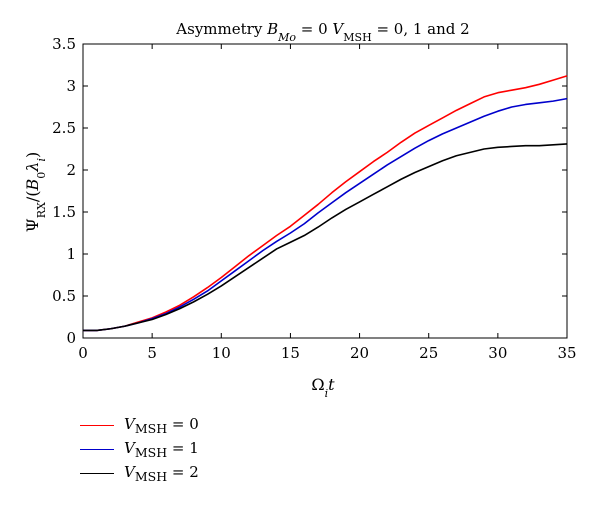 Image resolution: width=600 pixels, height=505 pixels. What do you see at coordinates (71, 86) in the screenshot?
I see `y-tick-label: 3` at bounding box center [71, 86].